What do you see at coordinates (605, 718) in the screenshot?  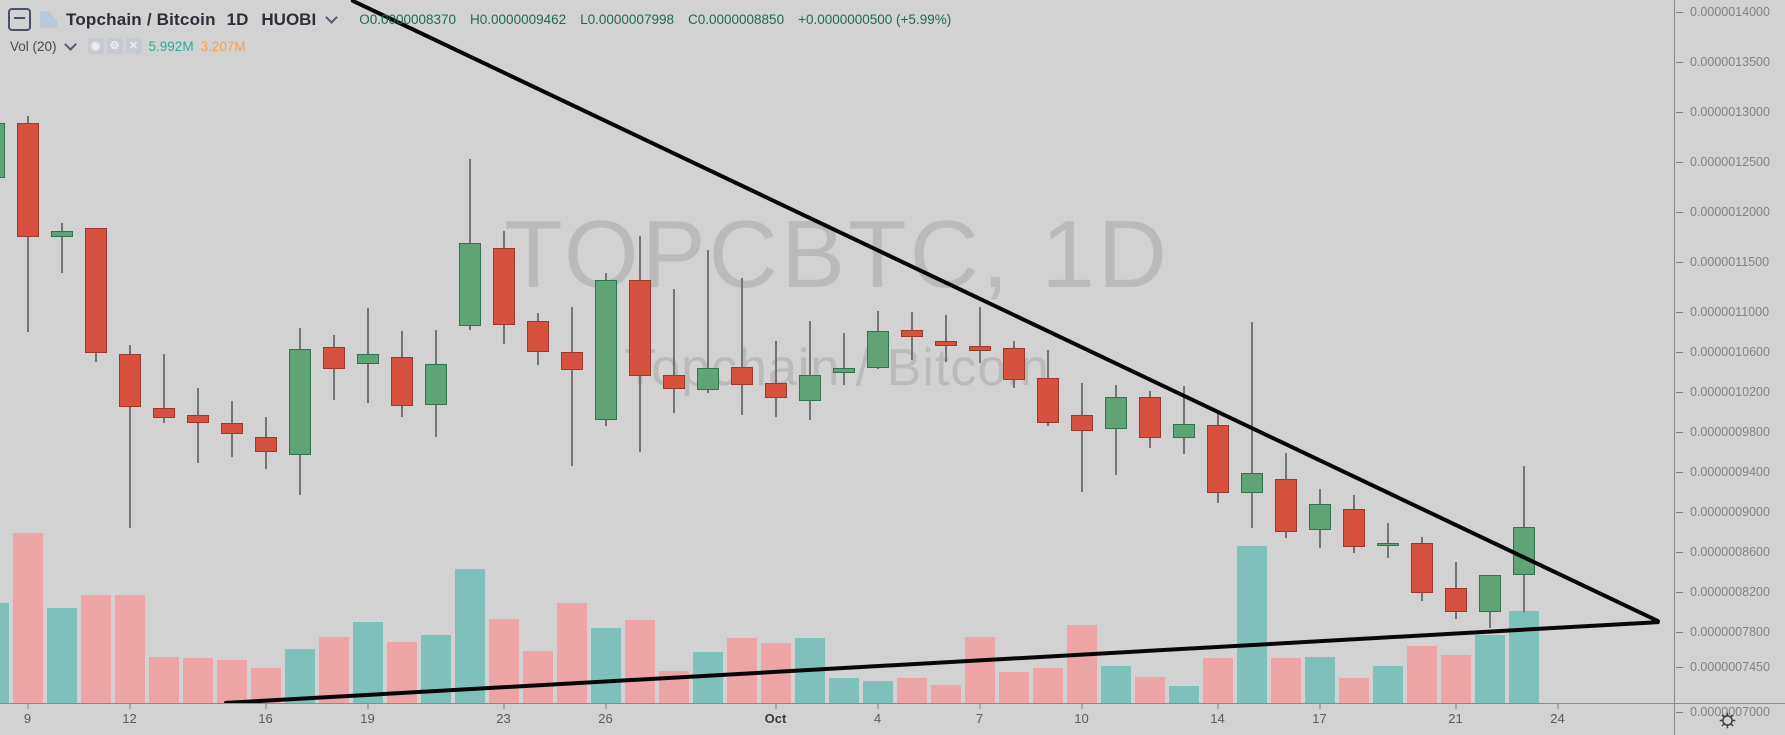 I see `time-tick-label: 26` at bounding box center [605, 718].